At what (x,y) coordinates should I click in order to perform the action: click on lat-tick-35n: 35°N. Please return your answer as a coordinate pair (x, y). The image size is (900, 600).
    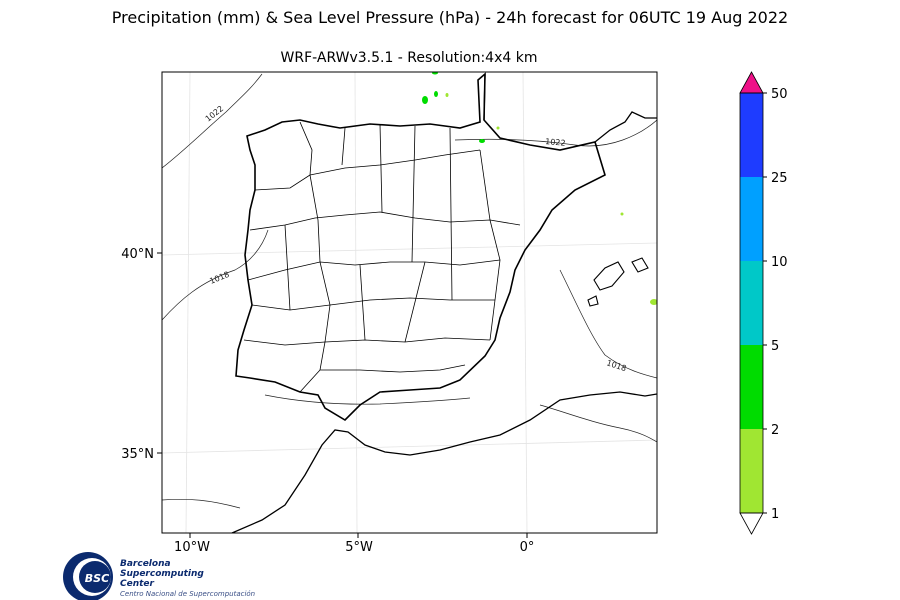
    Looking at the image, I should click on (137, 454).